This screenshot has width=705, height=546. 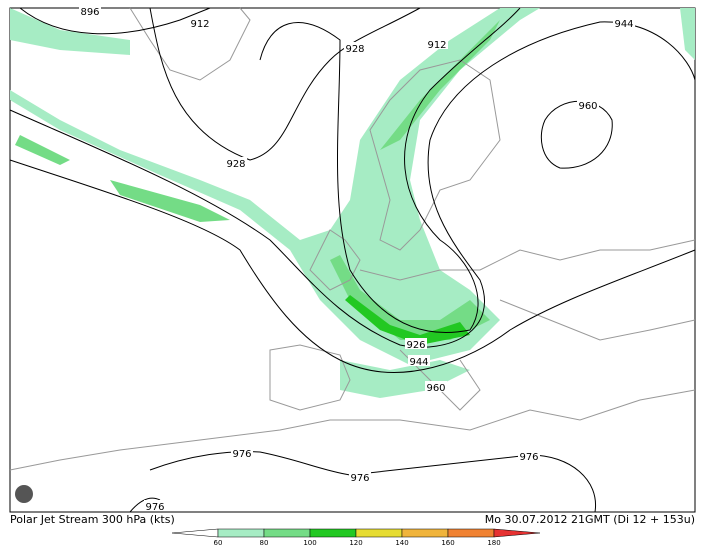 I want to click on logo, so click(x=24, y=494).